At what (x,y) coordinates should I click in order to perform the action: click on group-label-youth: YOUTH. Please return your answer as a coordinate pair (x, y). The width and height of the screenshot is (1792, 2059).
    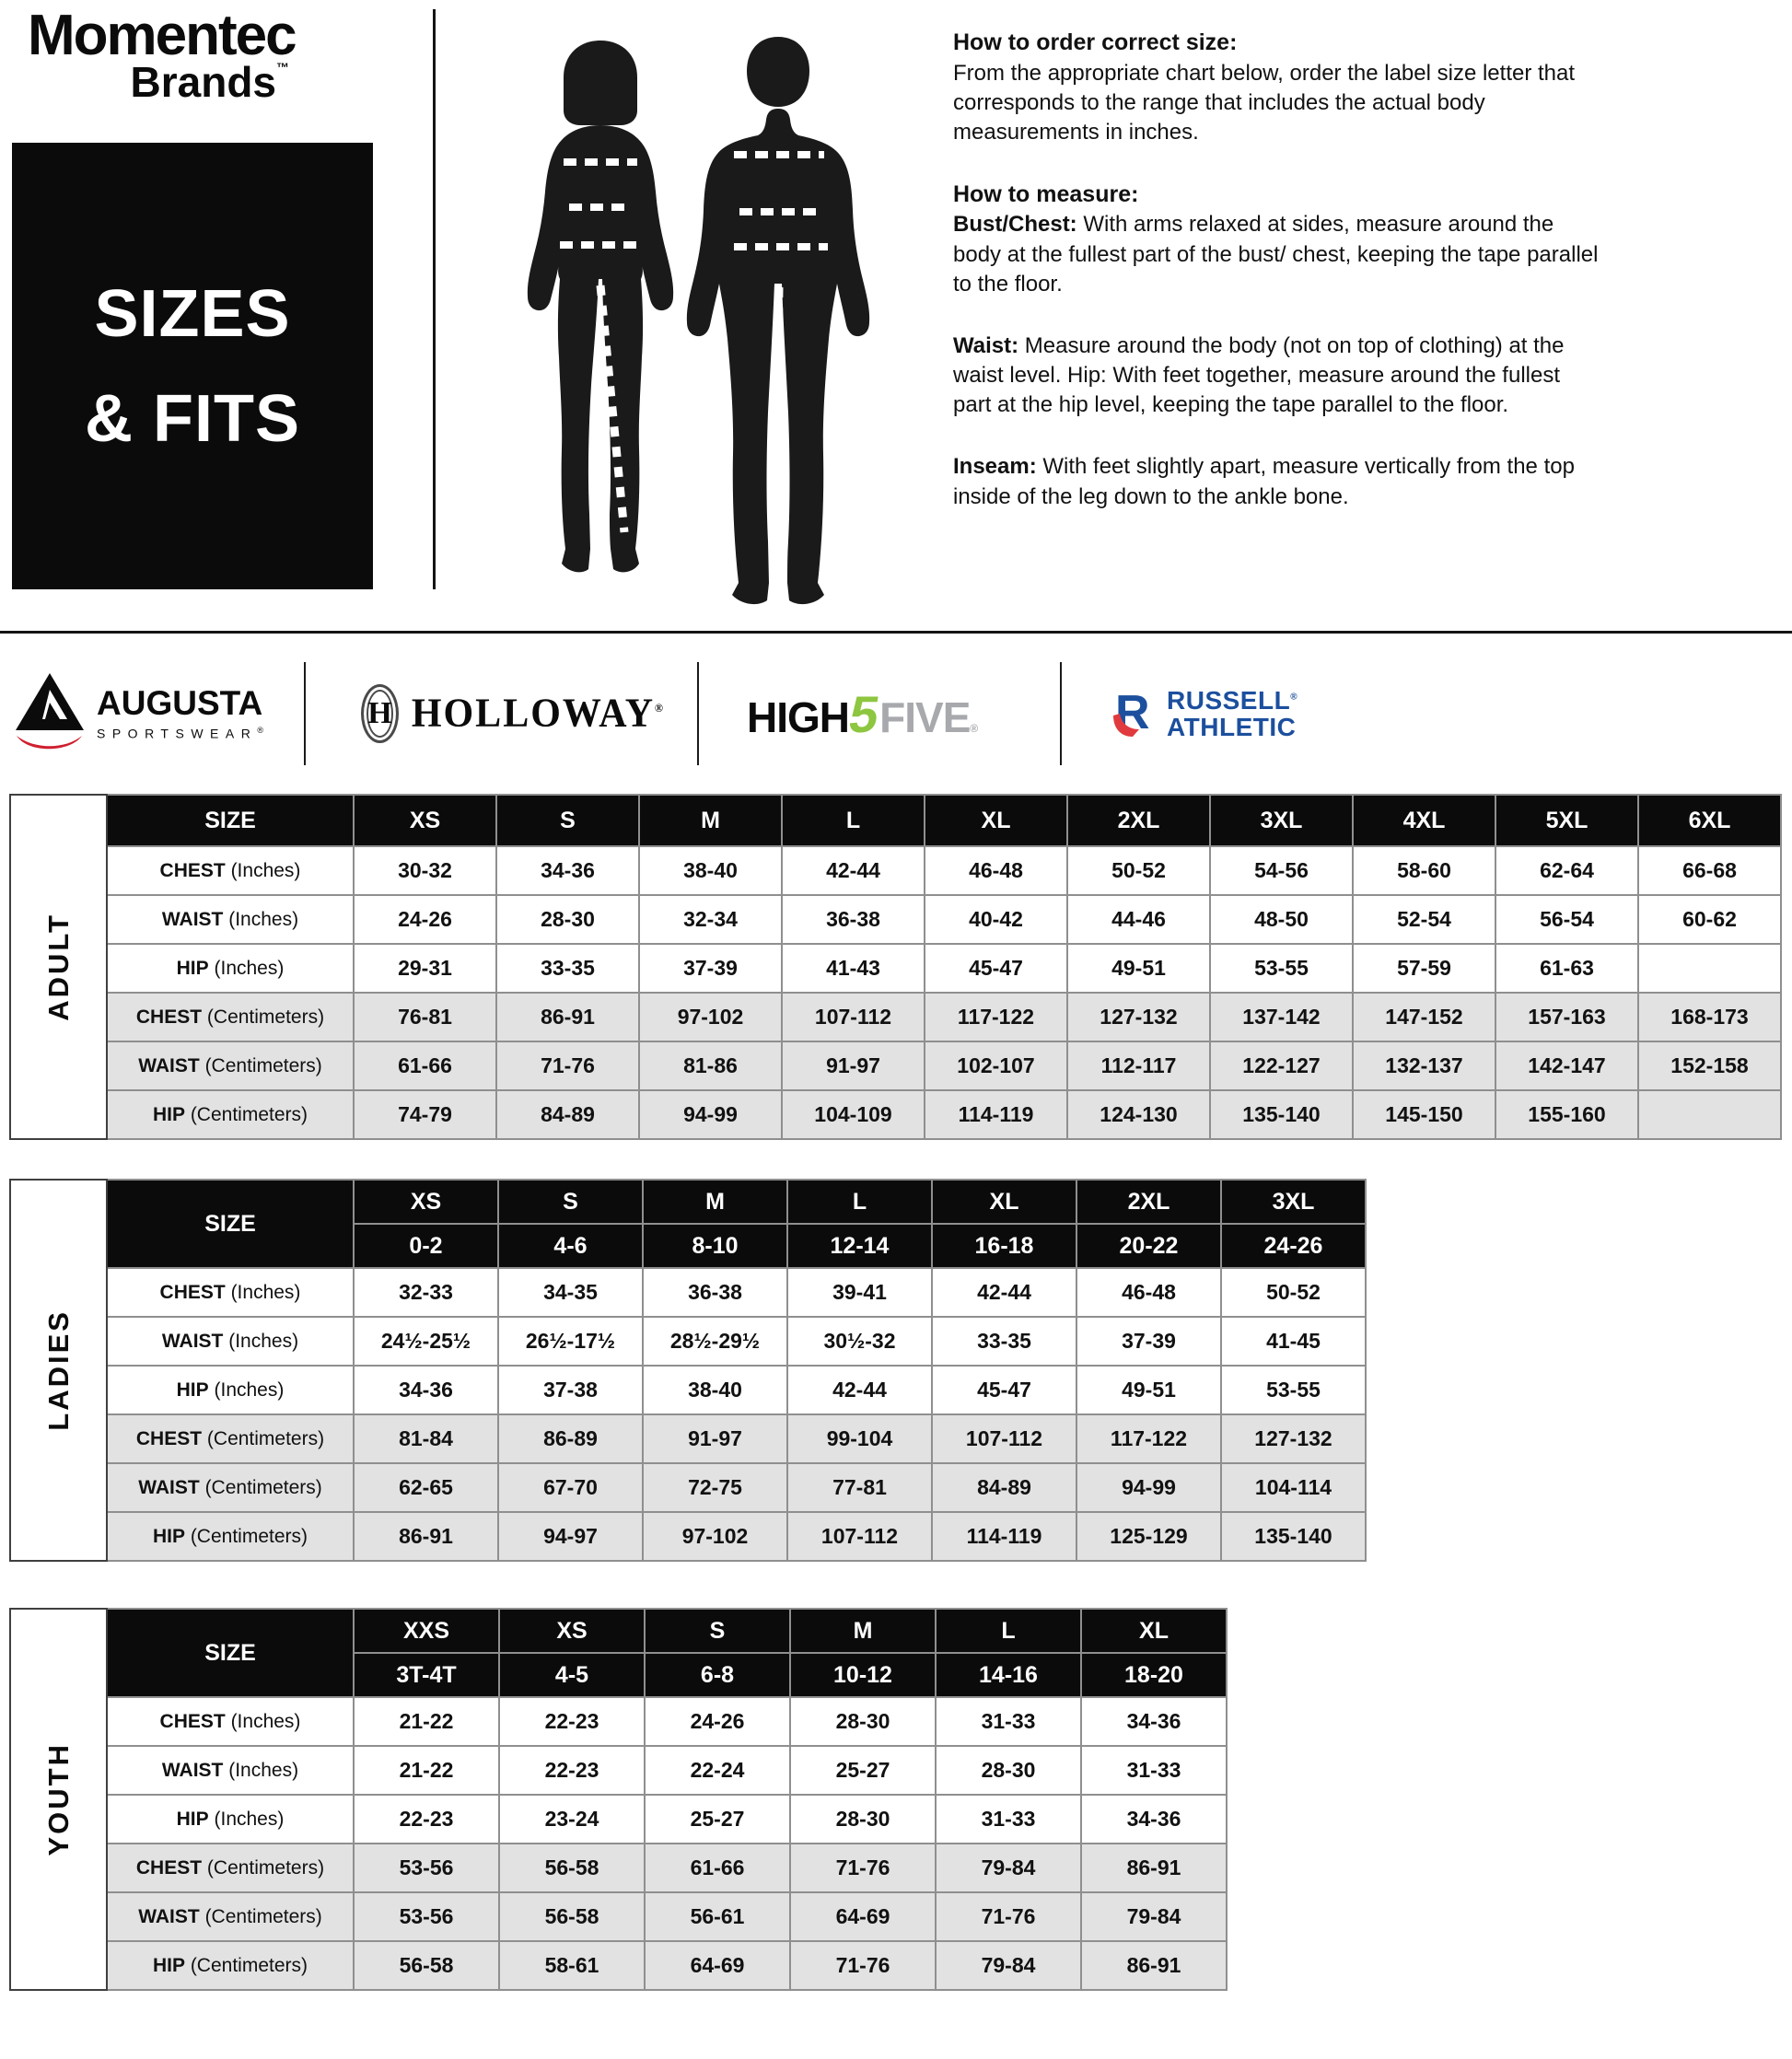
    Looking at the image, I should click on (58, 1800).